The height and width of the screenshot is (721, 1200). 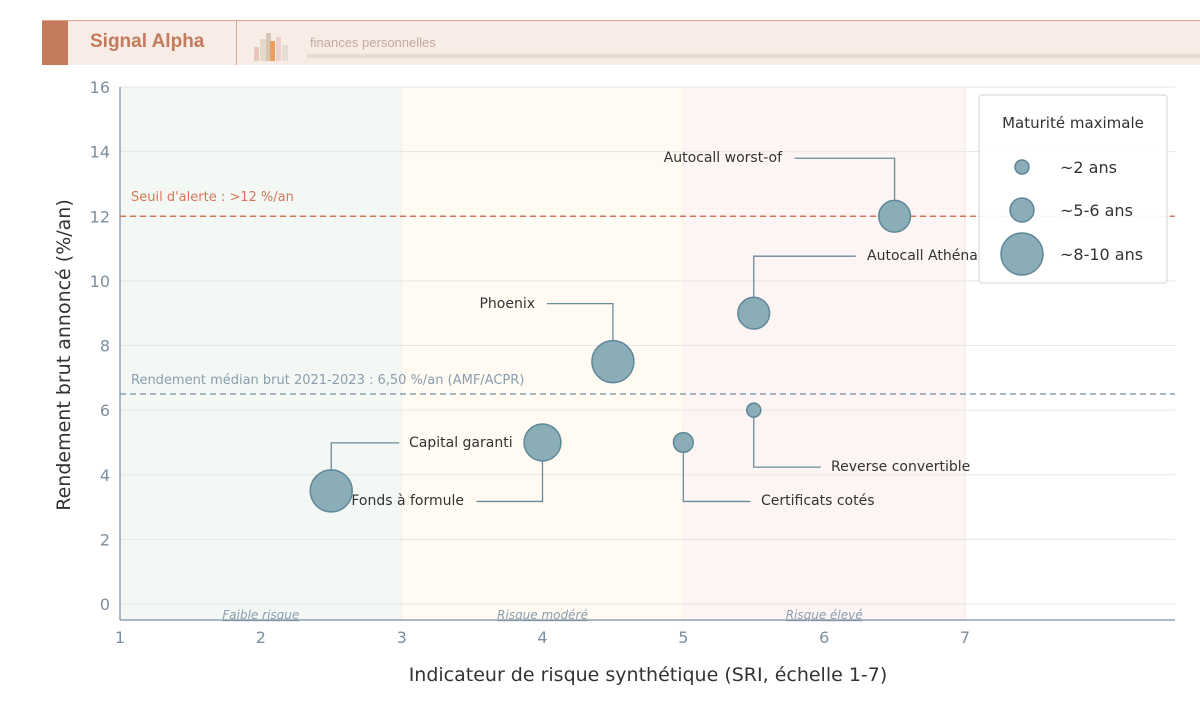 What do you see at coordinates (407, 501) in the screenshot?
I see `bubble-label: Fonds à formule` at bounding box center [407, 501].